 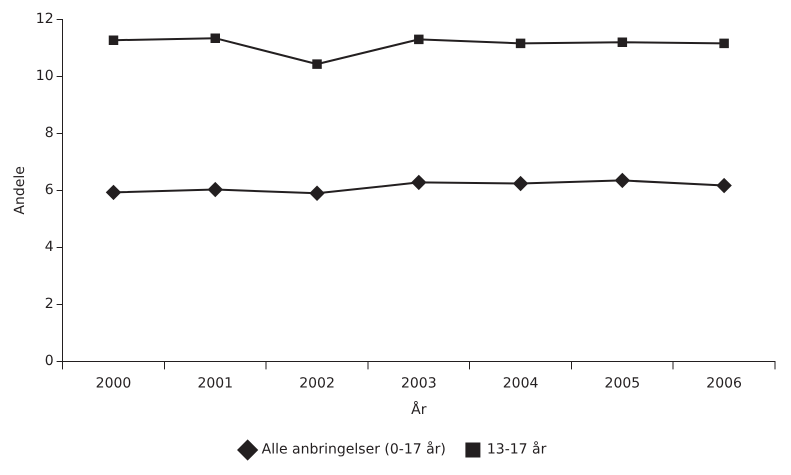 I want to click on y-tick-label: 12, so click(x=45, y=19).